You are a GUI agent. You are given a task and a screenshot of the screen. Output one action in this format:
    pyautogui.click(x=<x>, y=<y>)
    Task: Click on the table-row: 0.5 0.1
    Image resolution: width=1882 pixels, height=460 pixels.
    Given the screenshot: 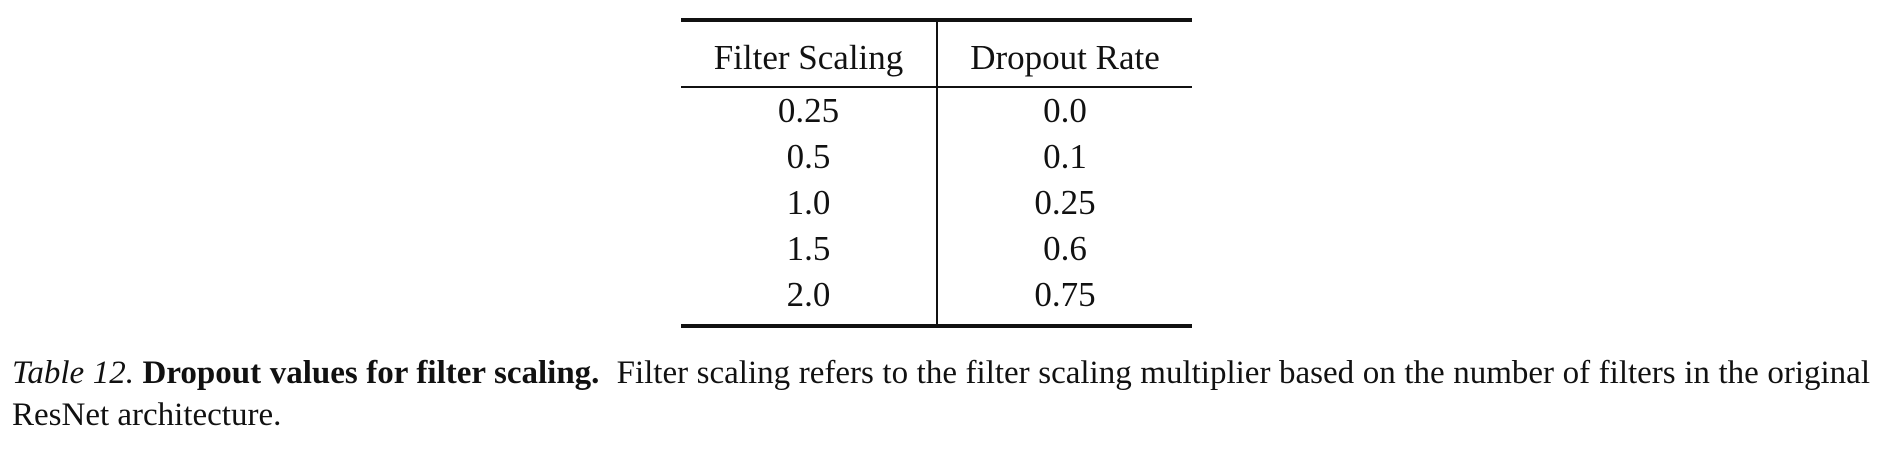 What is the action you would take?
    pyautogui.click(x=936, y=157)
    